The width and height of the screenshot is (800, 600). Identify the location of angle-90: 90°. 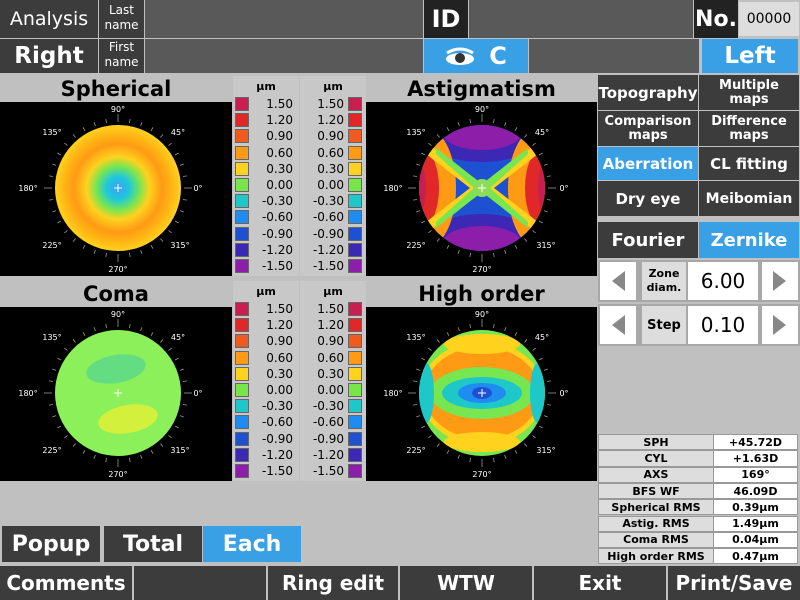
(118, 314).